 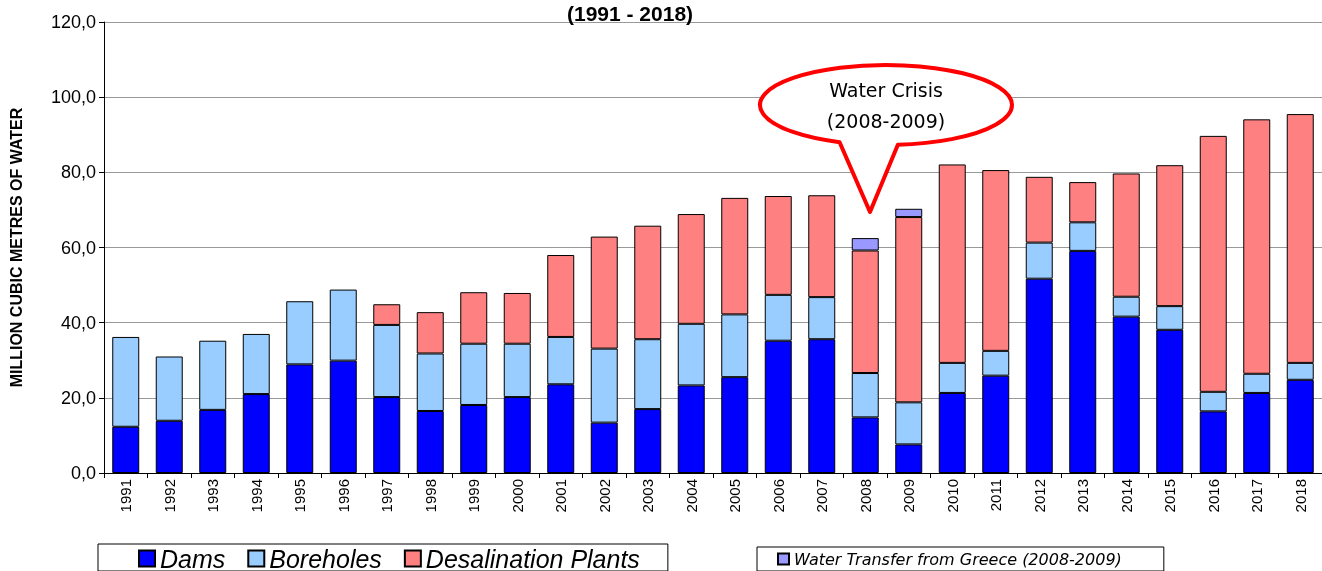 What do you see at coordinates (532, 557) in the screenshot?
I see `legend-label: Desalination Plants` at bounding box center [532, 557].